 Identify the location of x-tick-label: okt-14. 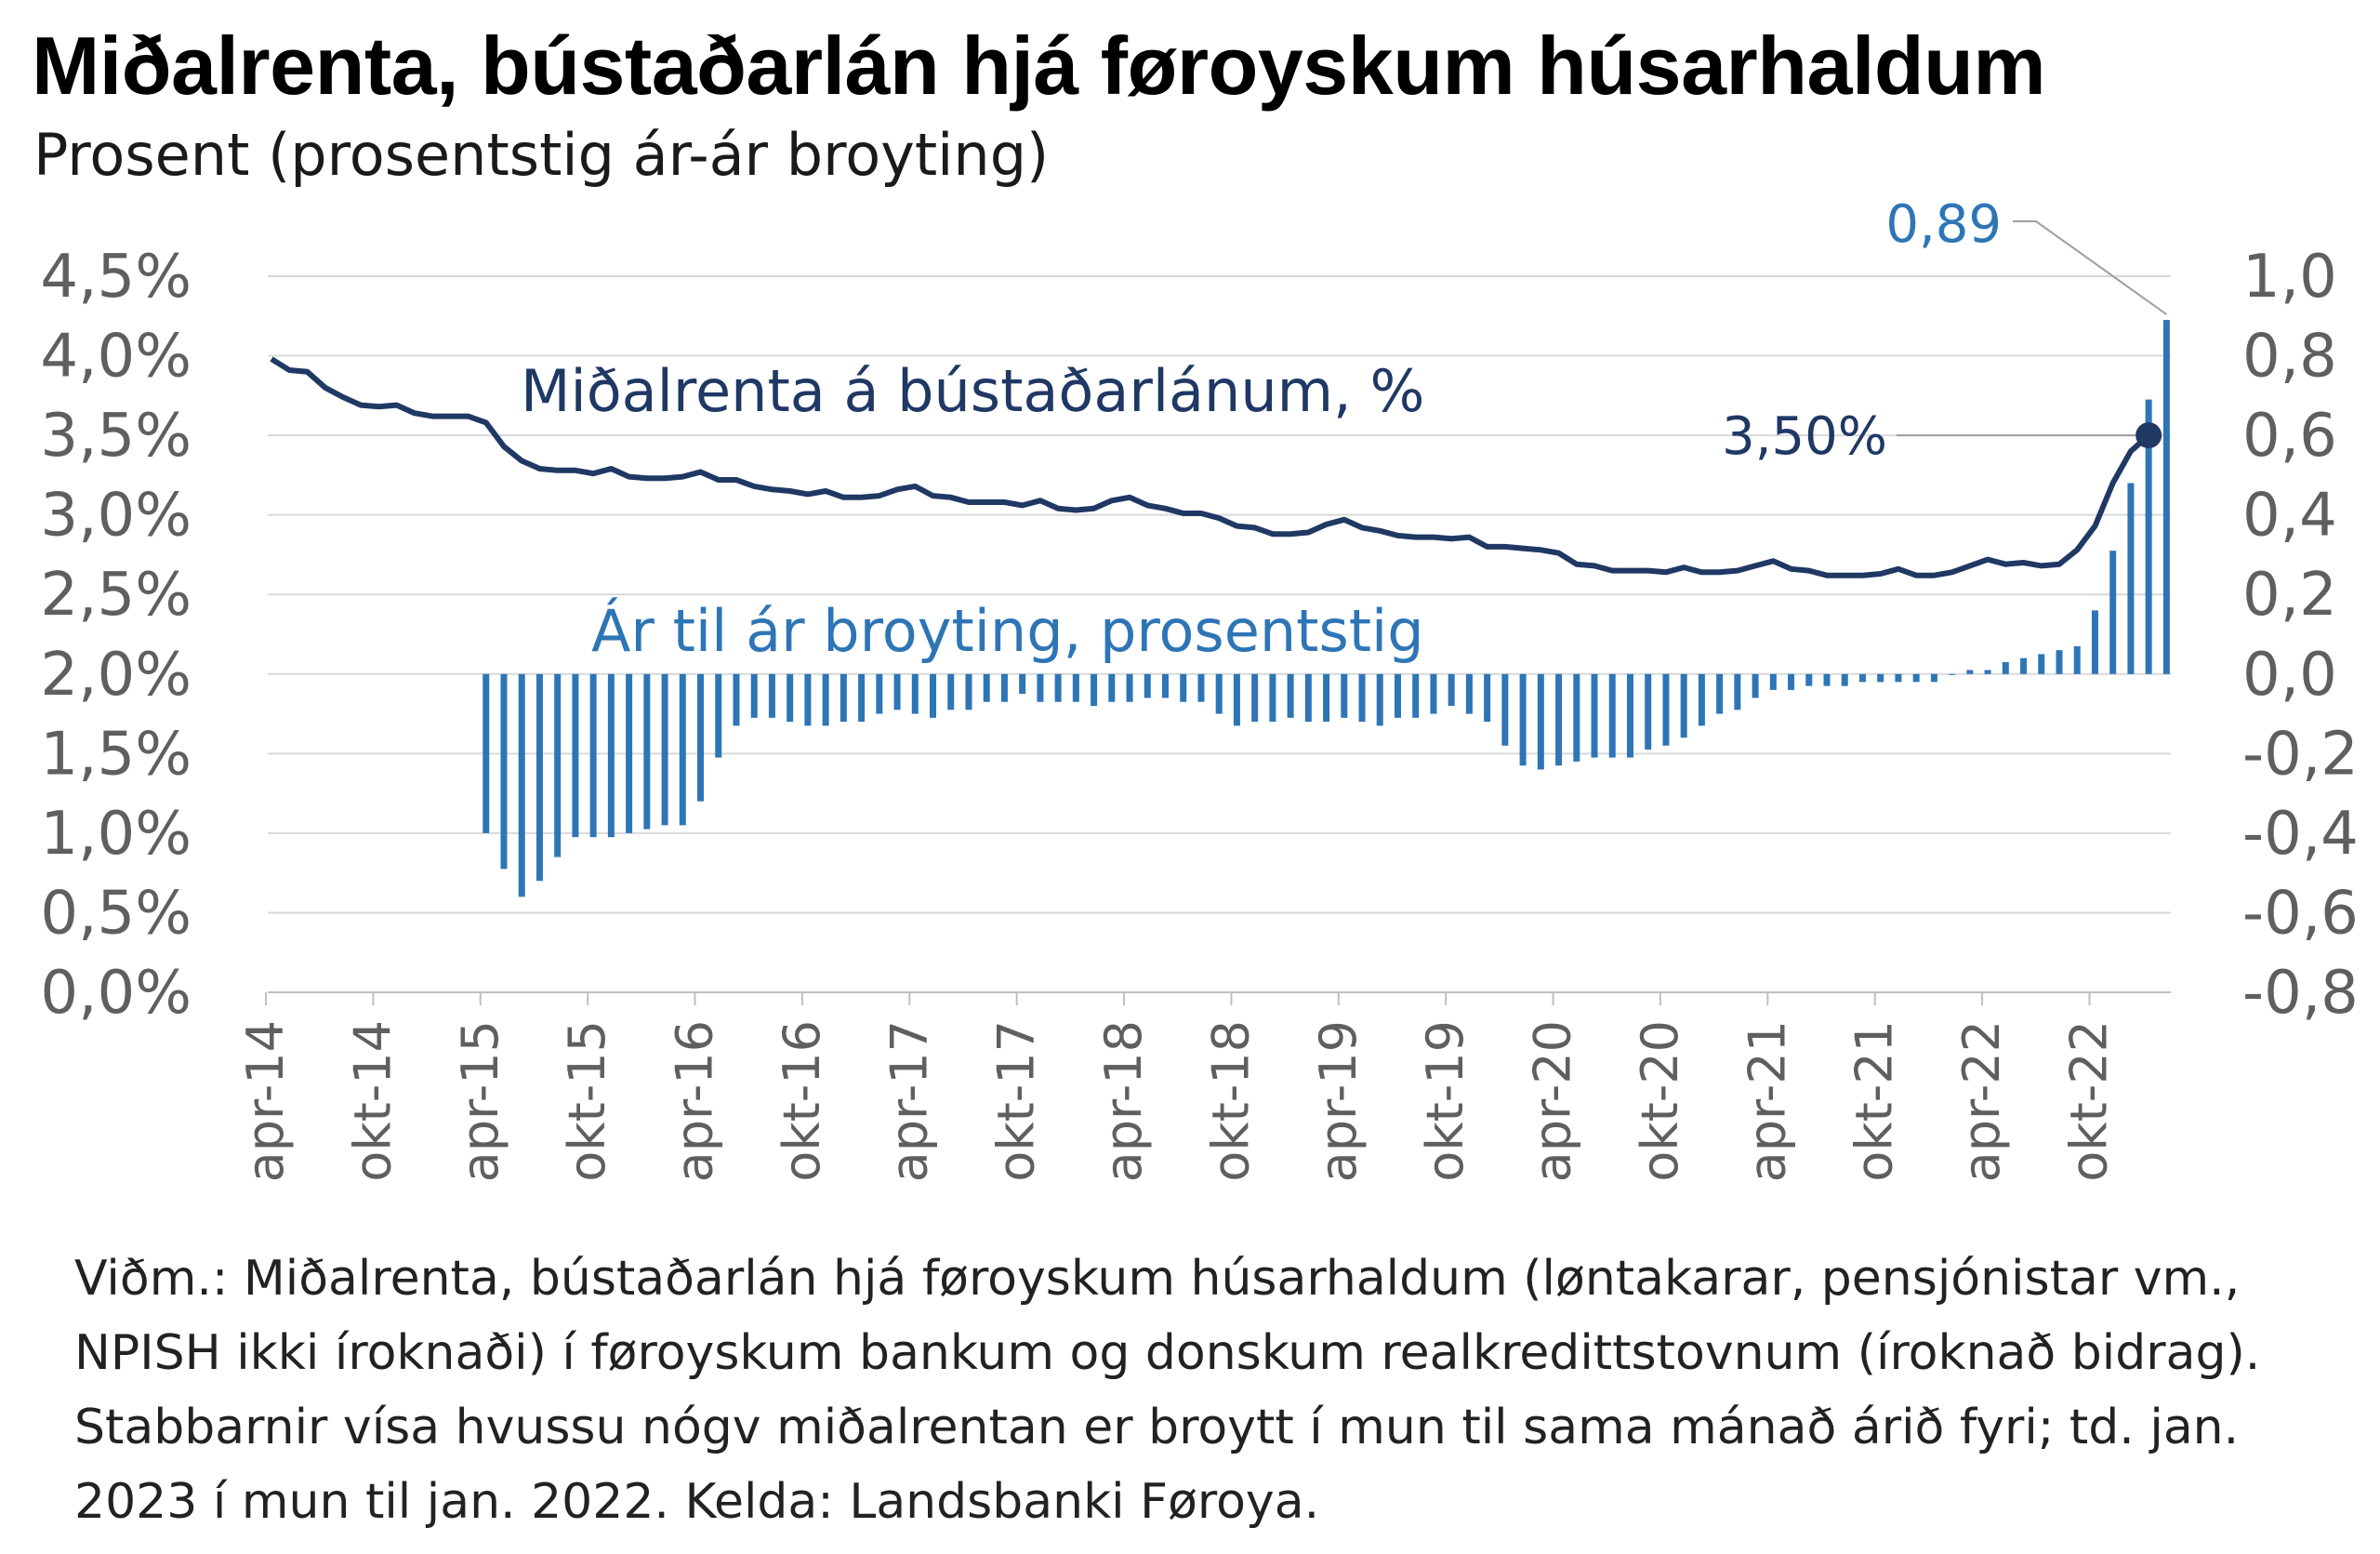
(372, 1101).